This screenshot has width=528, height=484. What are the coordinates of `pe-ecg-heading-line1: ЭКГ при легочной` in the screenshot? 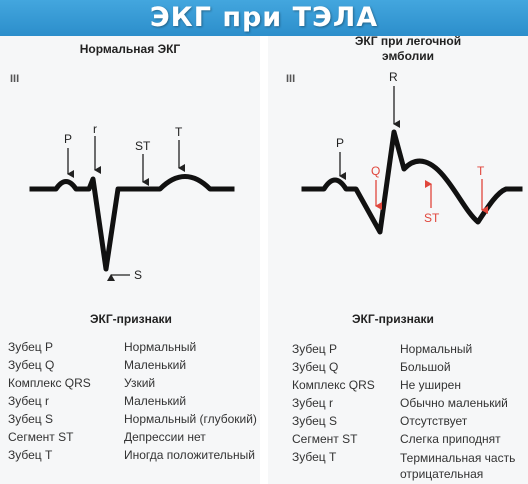 It's located at (408, 41).